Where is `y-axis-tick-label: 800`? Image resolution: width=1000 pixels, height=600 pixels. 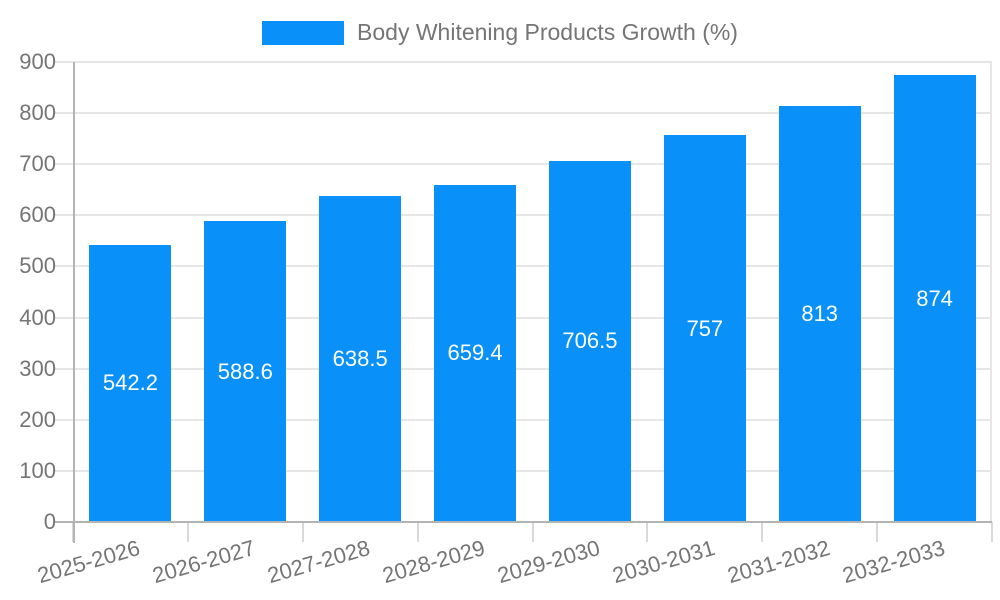 y-axis-tick-label: 800 is located at coordinates (37, 113).